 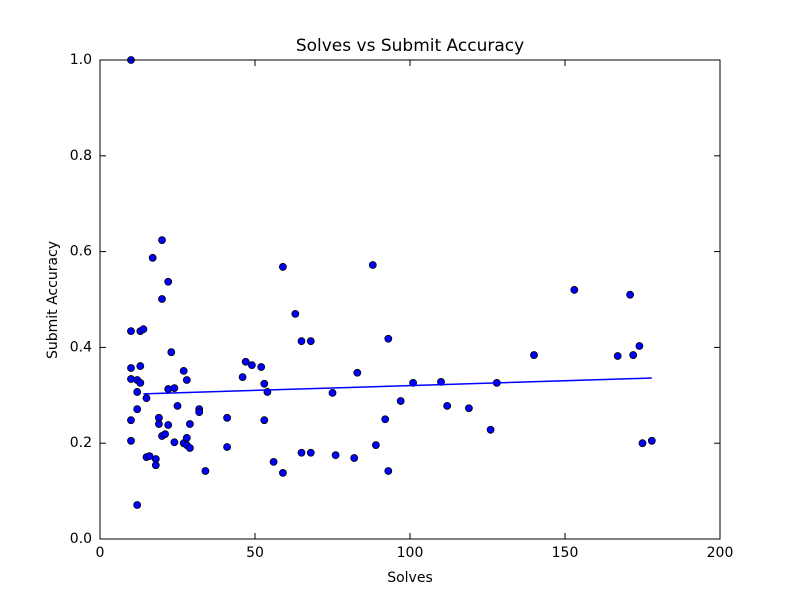 What do you see at coordinates (410, 553) in the screenshot?
I see `x-tick-label: 100` at bounding box center [410, 553].